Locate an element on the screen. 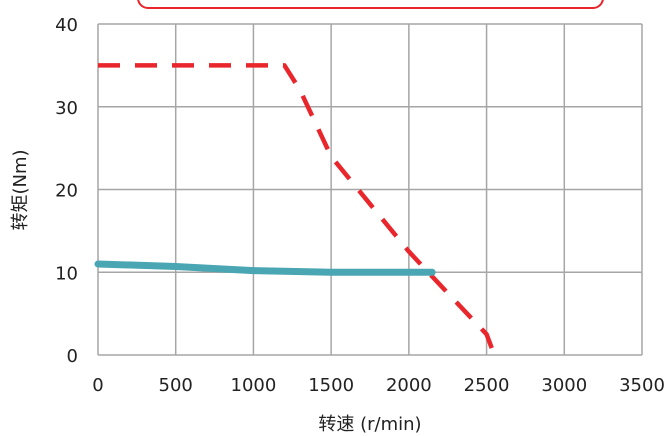 This screenshot has width=672, height=436. y-tick-label: 0 is located at coordinates (72, 356).